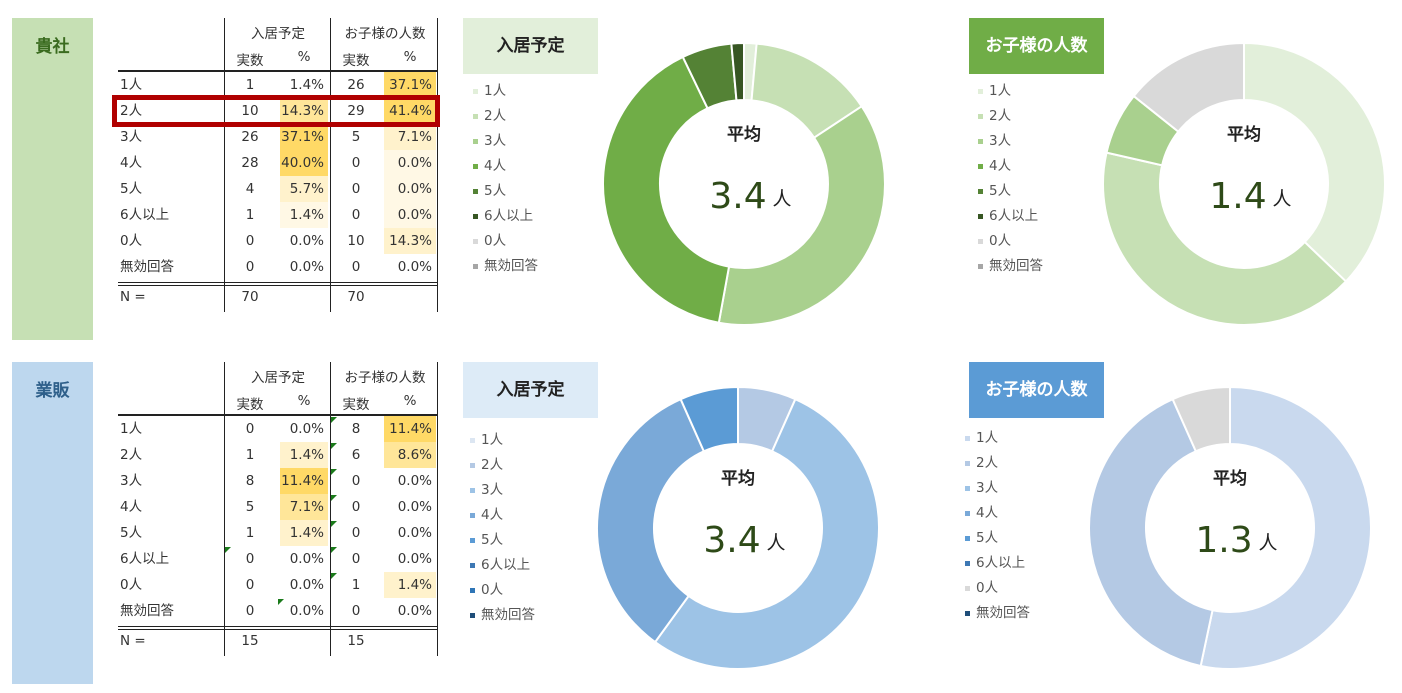 This screenshot has width=1402, height=693. Describe the element at coordinates (278, 111) in the screenshot. I see `table-row: 2人 10 14.3% 29 41.4%` at that location.